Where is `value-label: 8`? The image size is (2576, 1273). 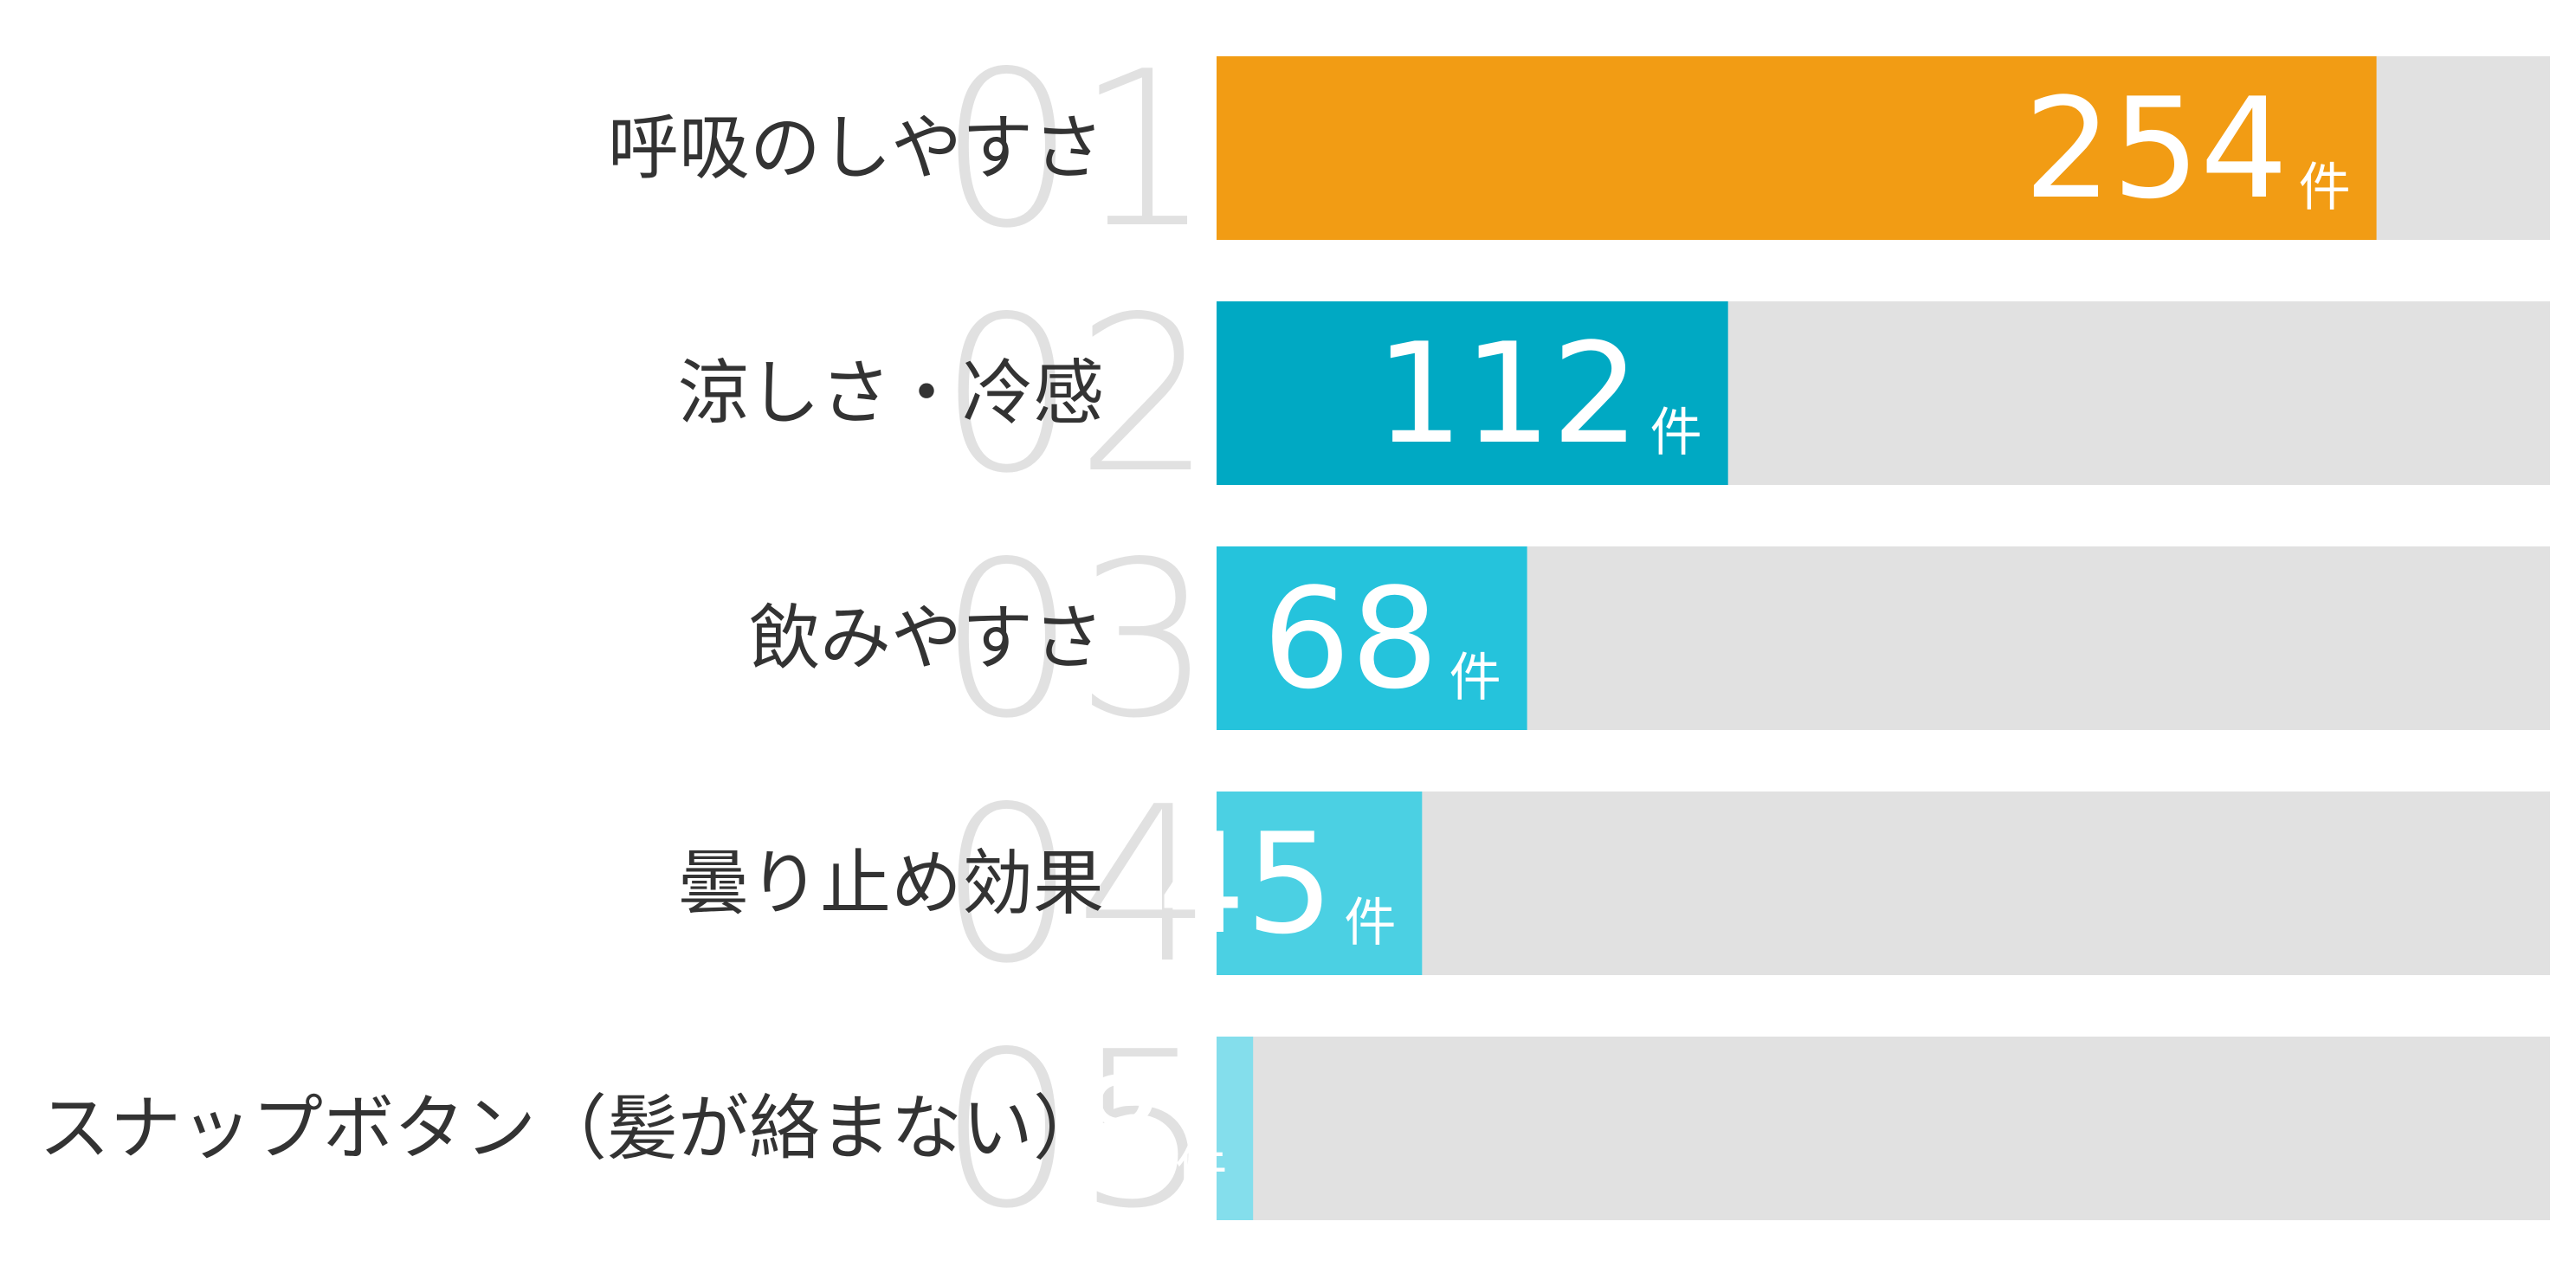 value-label: 8 is located at coordinates (1120, 1129).